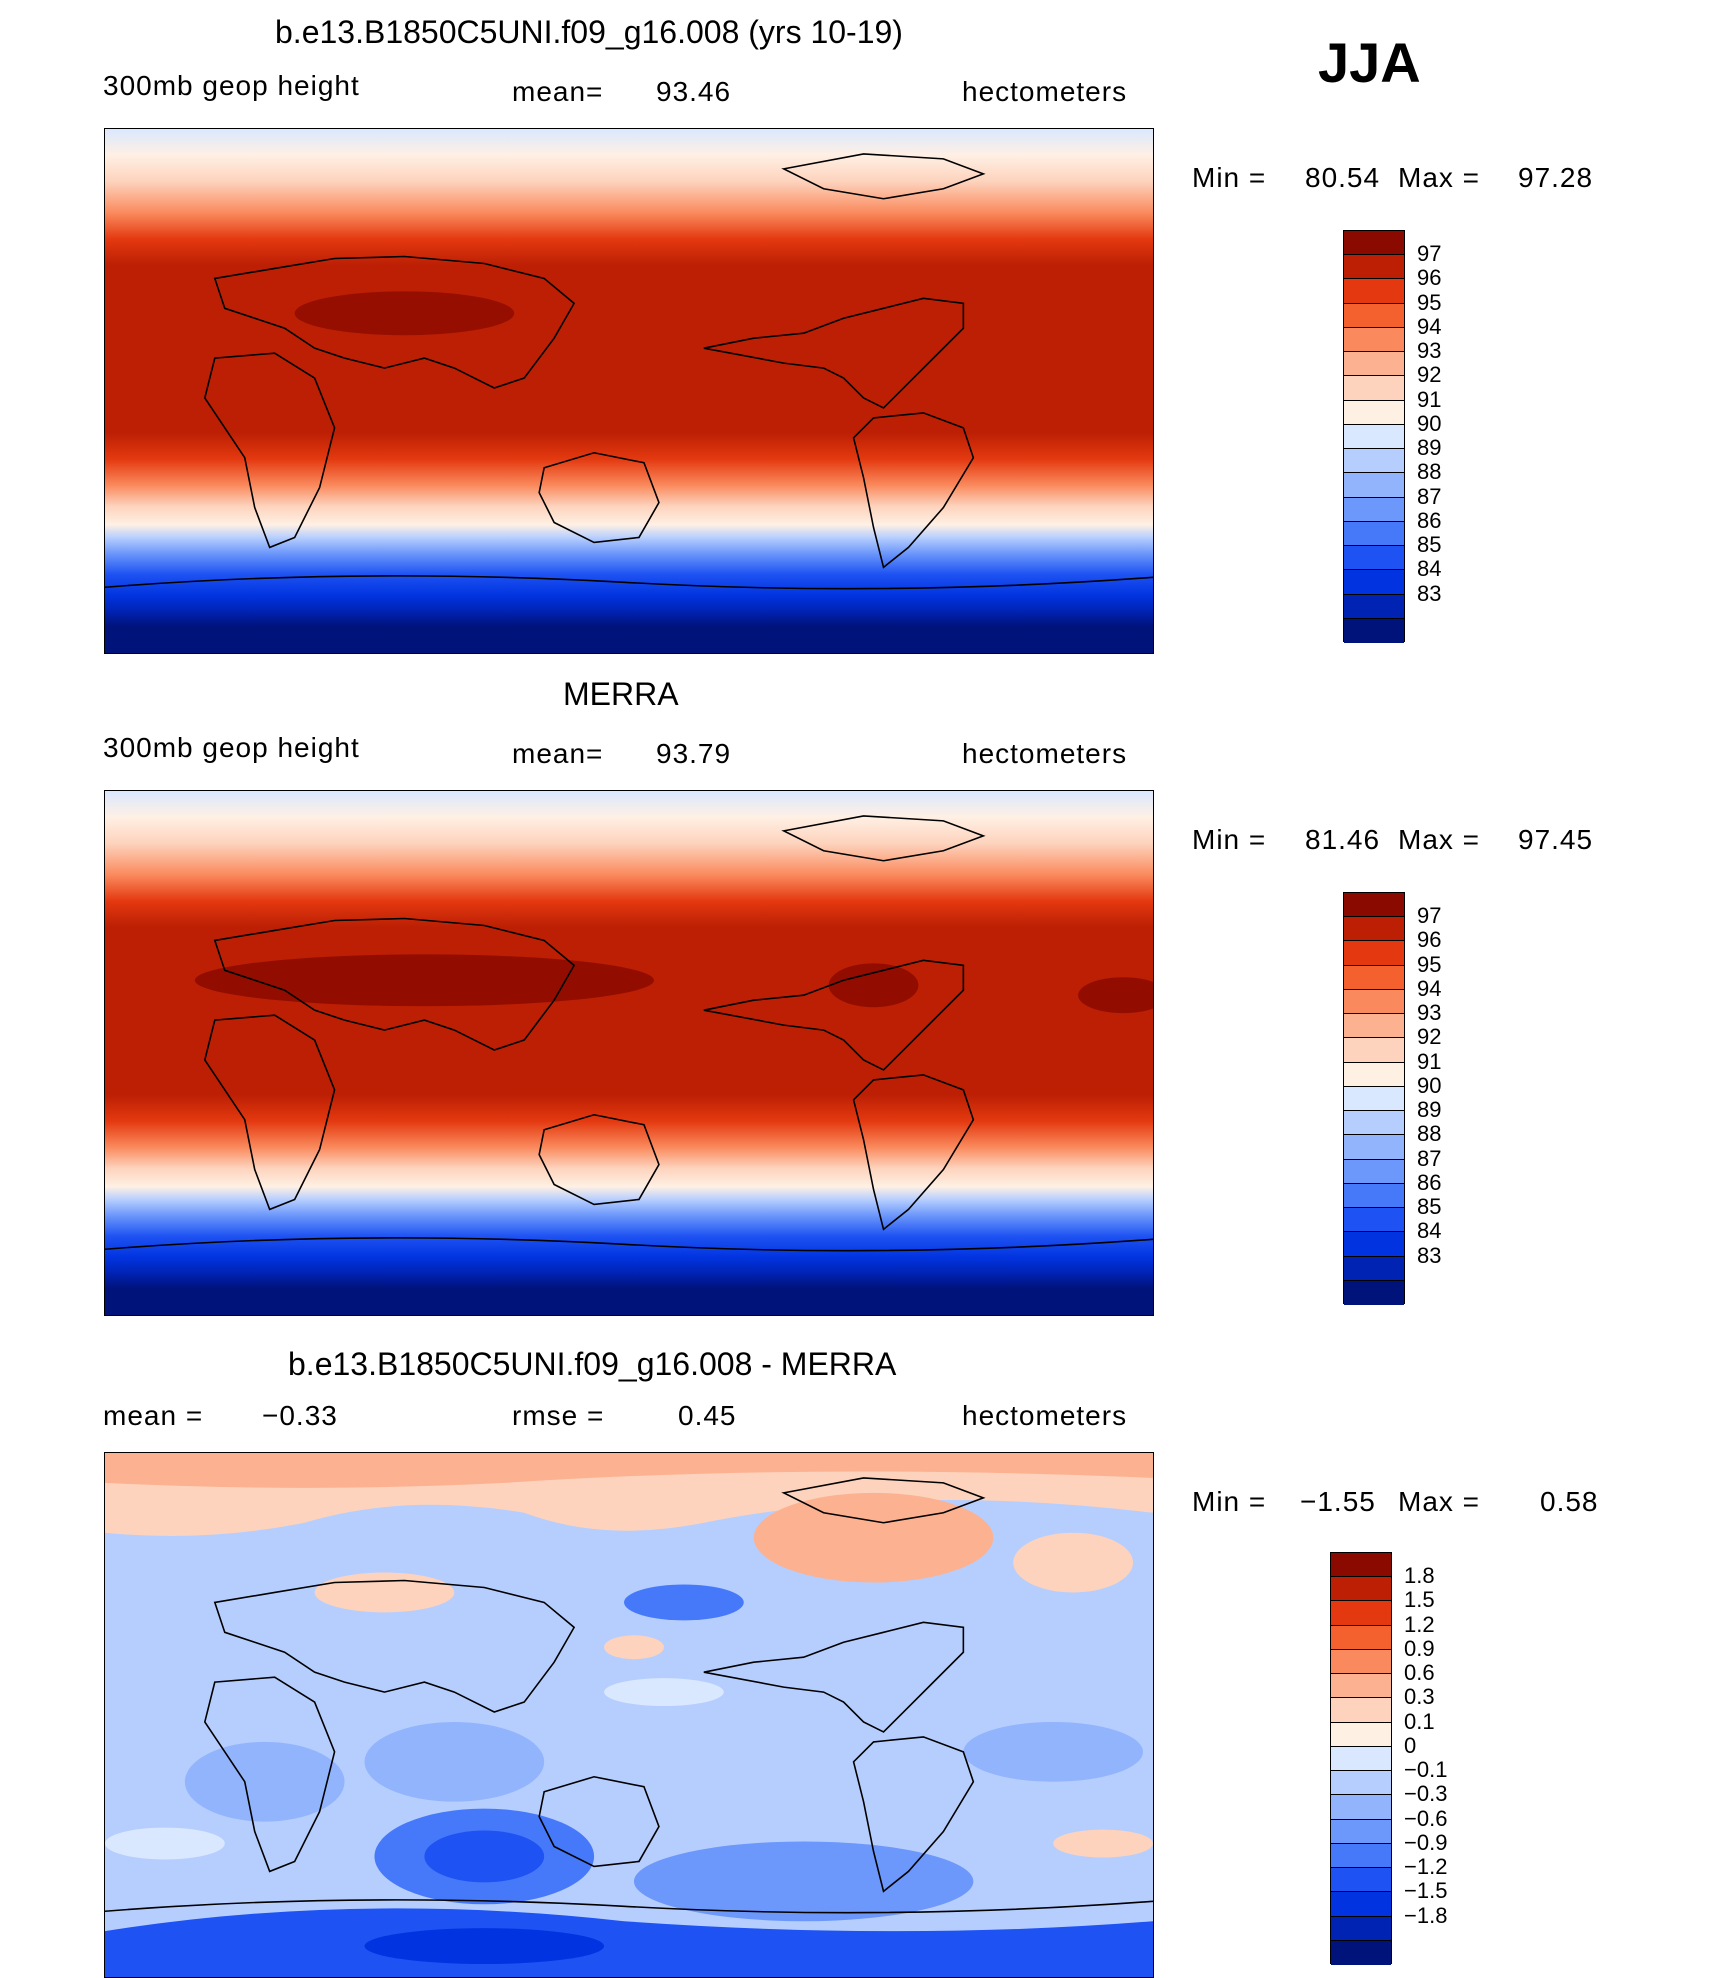 The width and height of the screenshot is (1710, 1978). Describe the element at coordinates (1045, 1415) in the screenshot. I see `panel-3-units: hectometers` at that location.